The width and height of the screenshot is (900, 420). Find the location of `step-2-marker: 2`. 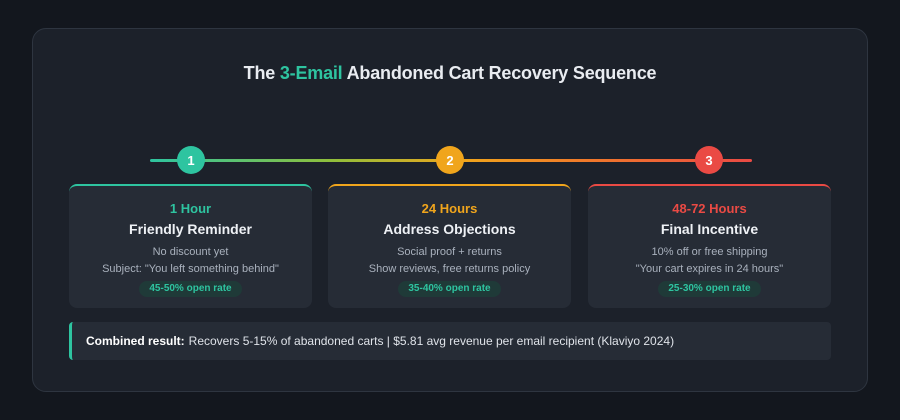

step-2-marker: 2 is located at coordinates (450, 160).